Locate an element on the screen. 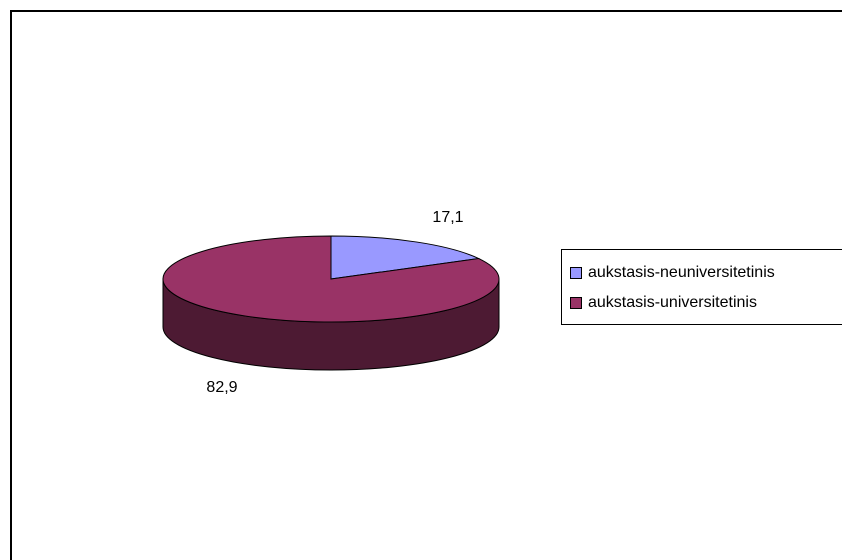  legend-item-universitetinis: aukstasis-universitetinis is located at coordinates (663, 303).